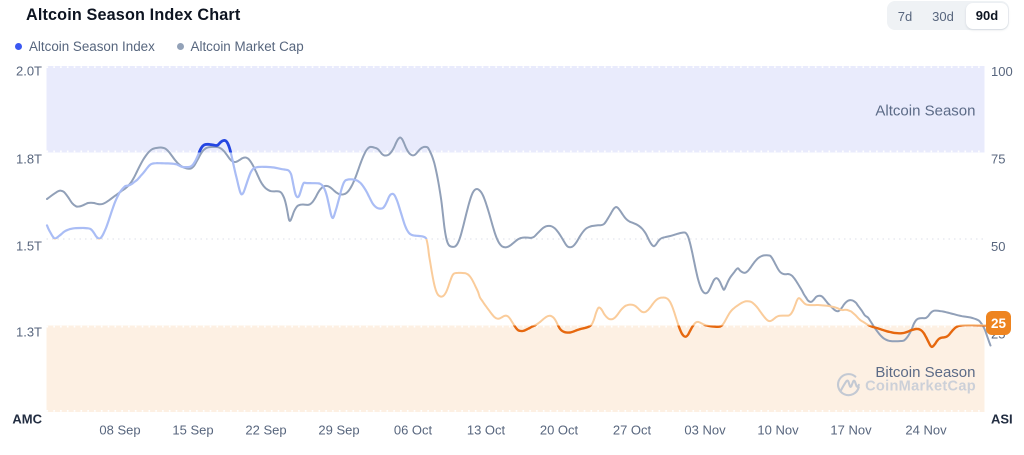 Image resolution: width=1024 pixels, height=455 pixels. What do you see at coordinates (999, 323) in the screenshot?
I see `svg-text: 25` at bounding box center [999, 323].